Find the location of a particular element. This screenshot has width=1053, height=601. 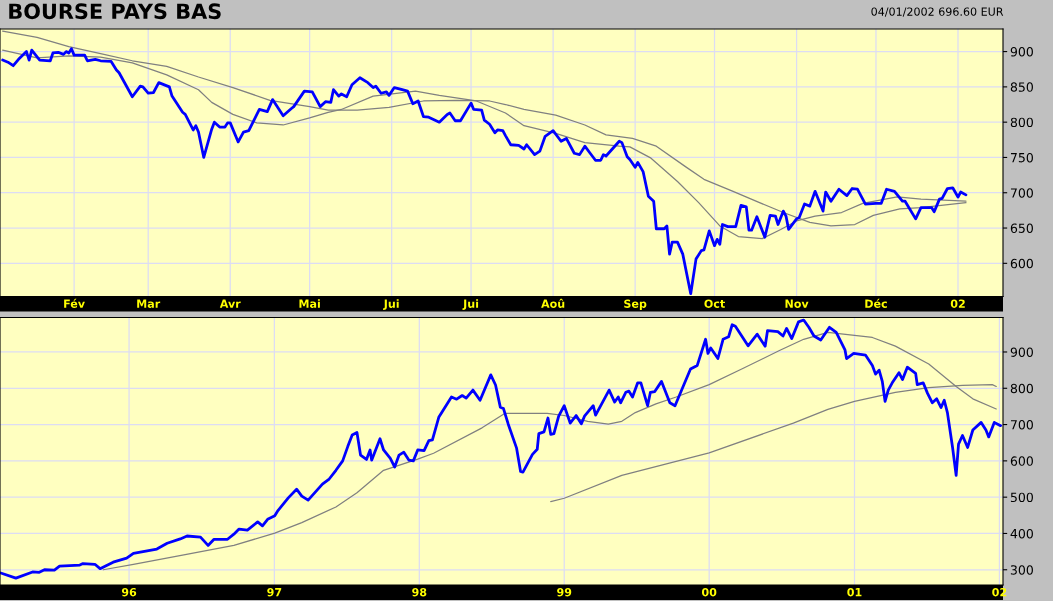

chart-subtitle: 04/01/2002 696.60 EUR is located at coordinates (937, 12).